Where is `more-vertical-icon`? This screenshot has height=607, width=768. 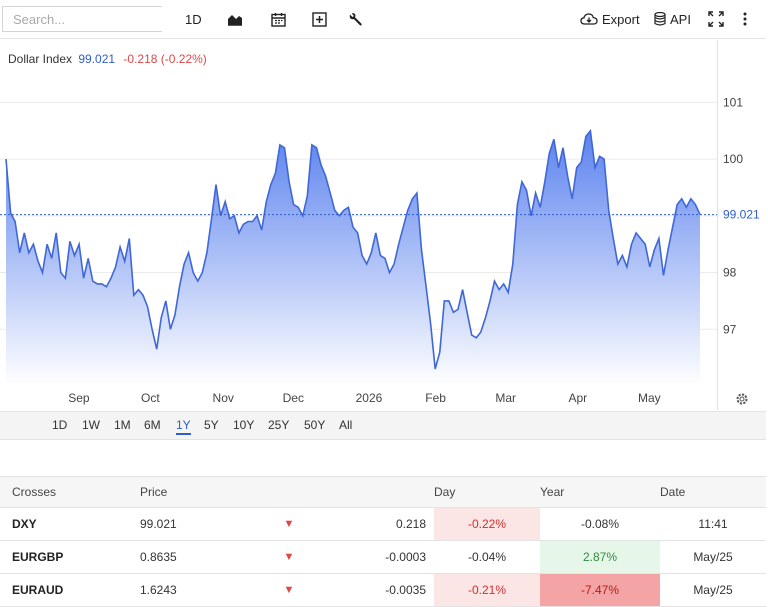
more-vertical-icon is located at coordinates (745, 19).